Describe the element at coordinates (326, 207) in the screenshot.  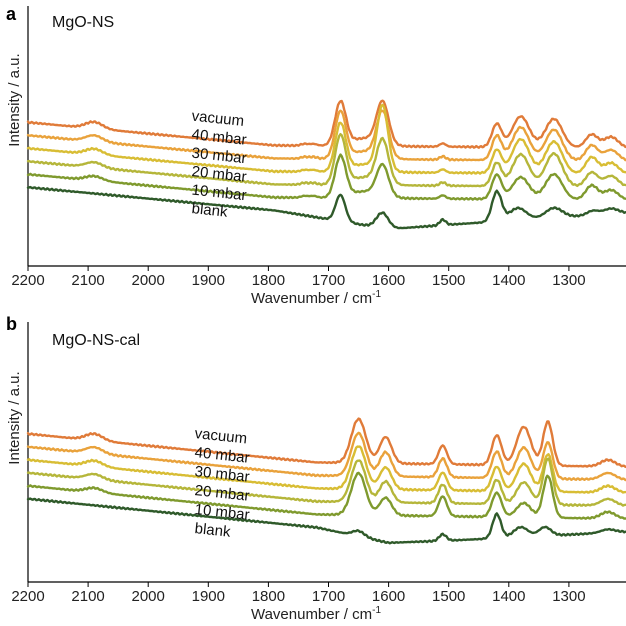
I see `panel-a-series-blank` at that location.